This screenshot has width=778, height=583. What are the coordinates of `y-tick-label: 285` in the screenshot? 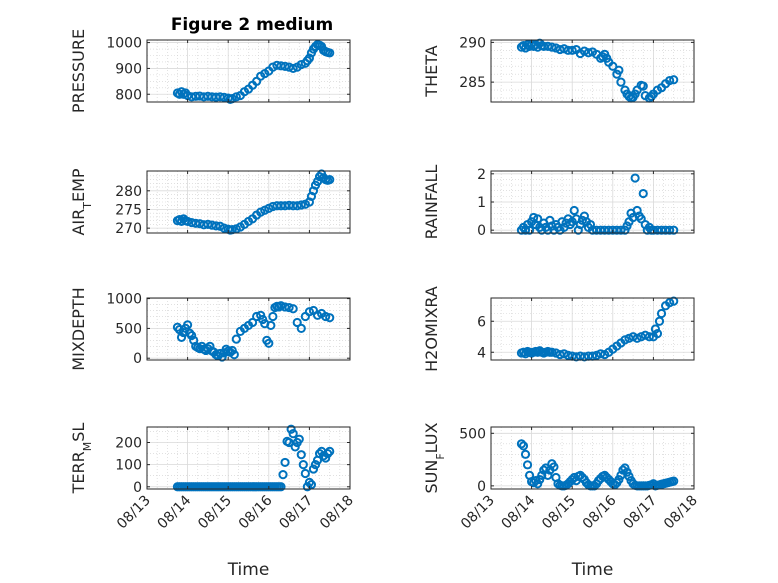 It's located at (472, 83).